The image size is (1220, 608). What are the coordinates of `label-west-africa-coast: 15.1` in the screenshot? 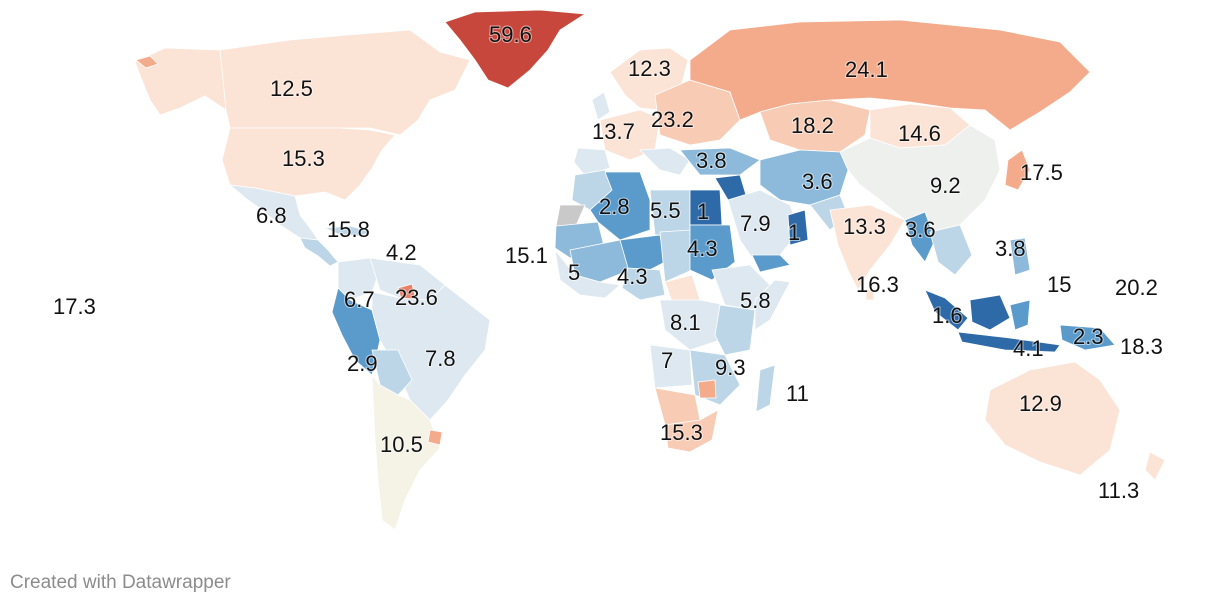 It's located at (526, 255).